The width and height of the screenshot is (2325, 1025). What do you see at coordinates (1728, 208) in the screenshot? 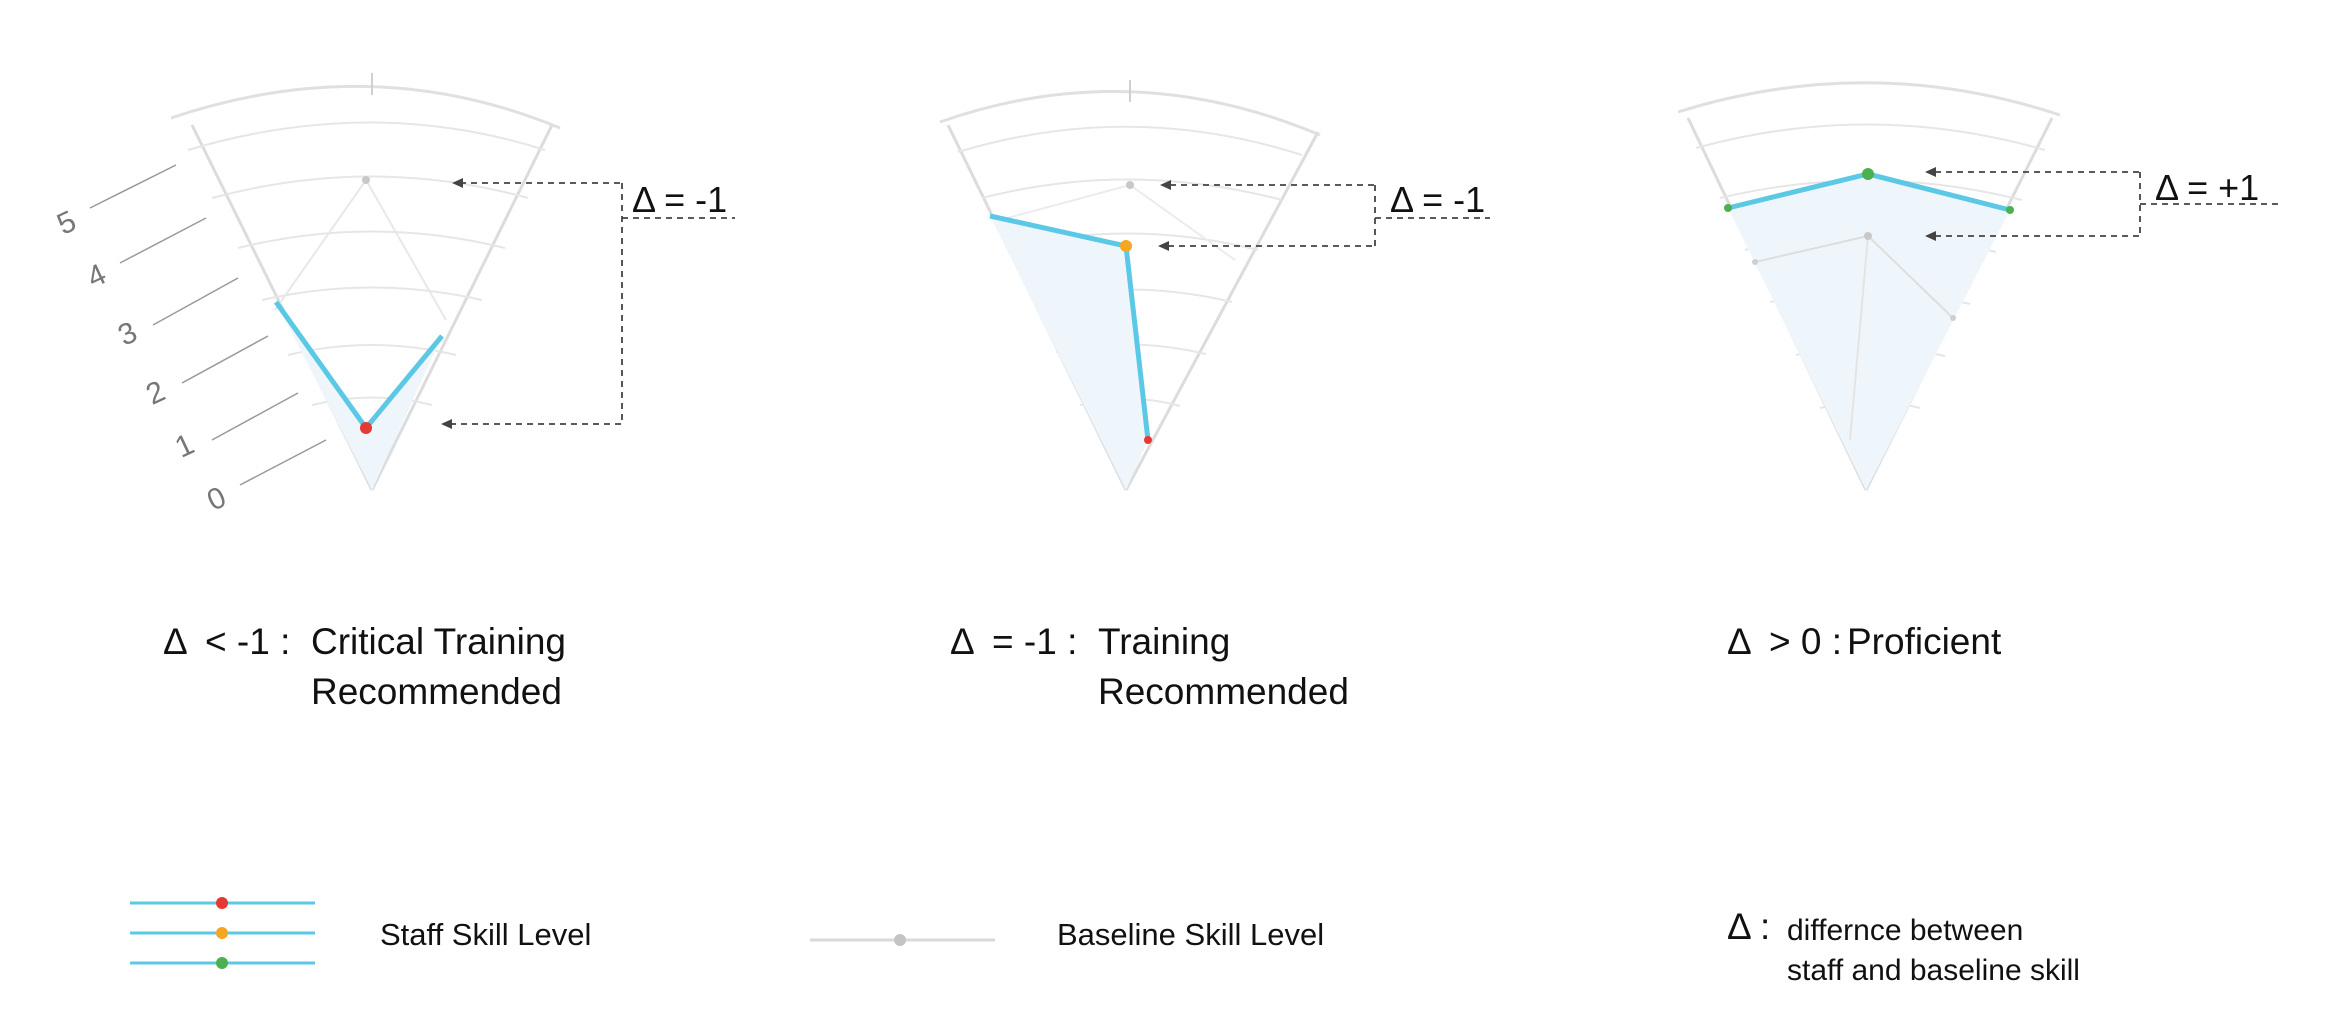
I see `staff-marker-green-left` at bounding box center [1728, 208].